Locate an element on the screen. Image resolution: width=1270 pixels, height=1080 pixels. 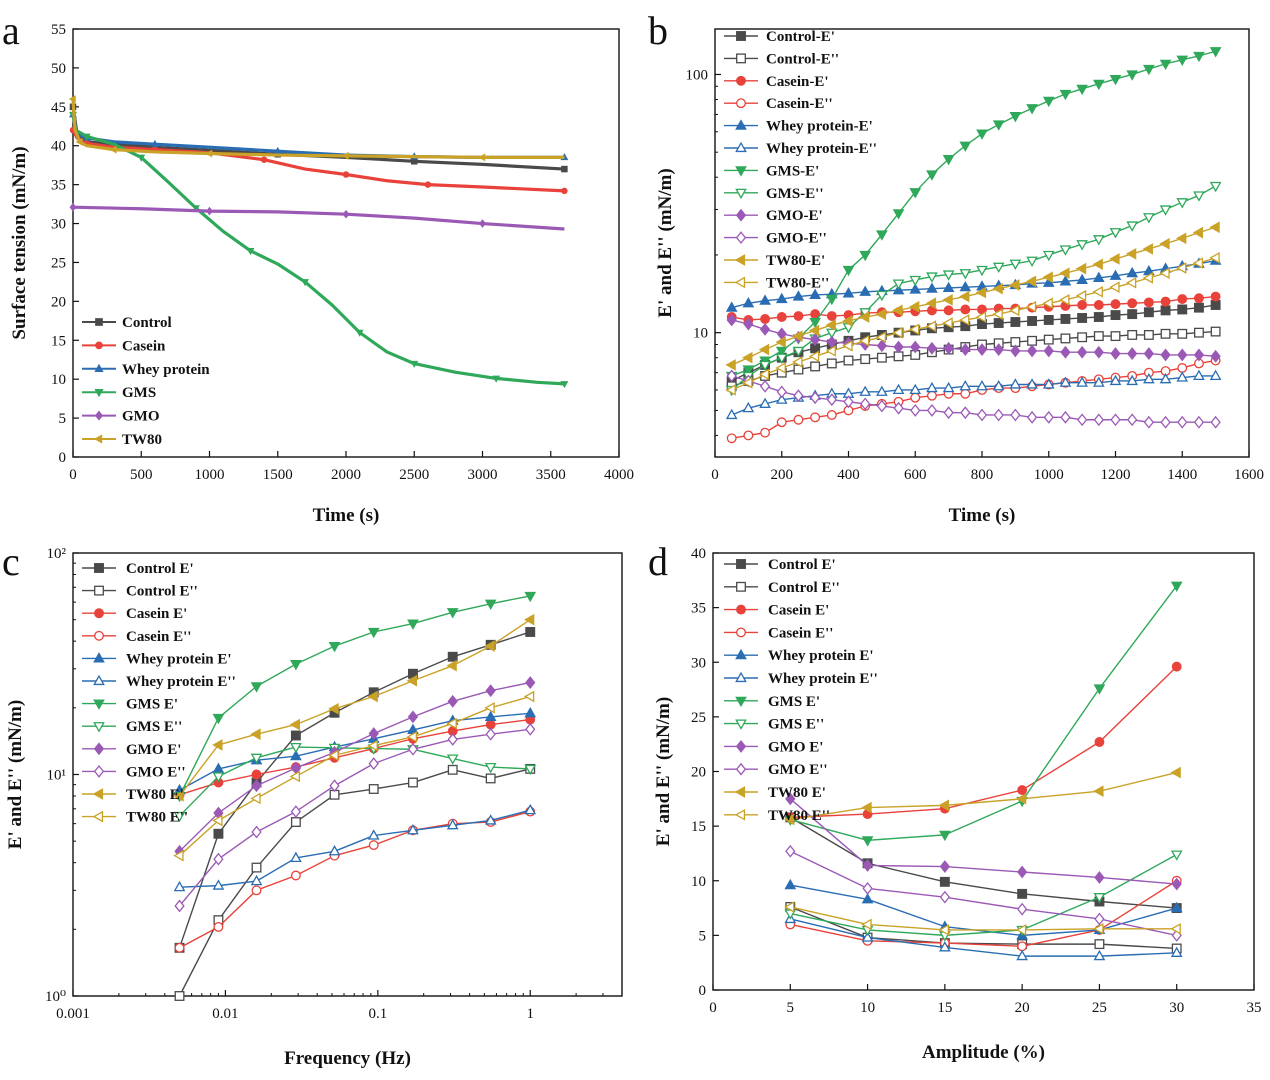
series-gmo-e-storage is located at coordinates (983, 841).